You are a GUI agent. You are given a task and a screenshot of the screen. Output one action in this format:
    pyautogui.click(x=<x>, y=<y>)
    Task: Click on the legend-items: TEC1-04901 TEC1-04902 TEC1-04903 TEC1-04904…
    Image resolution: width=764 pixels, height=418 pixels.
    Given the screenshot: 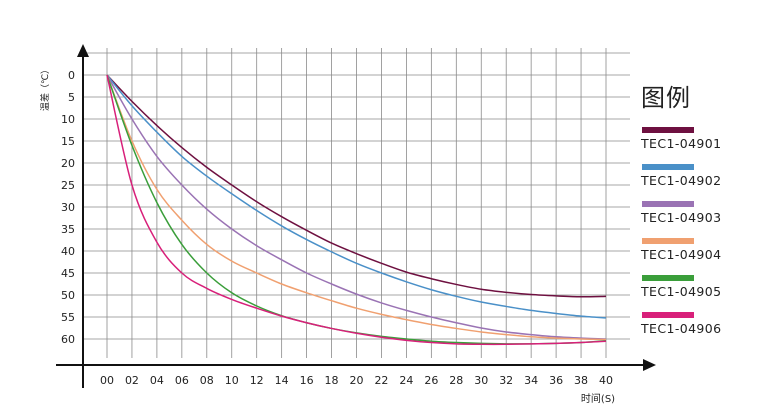 What is the action you would take?
    pyautogui.click(x=700, y=228)
    